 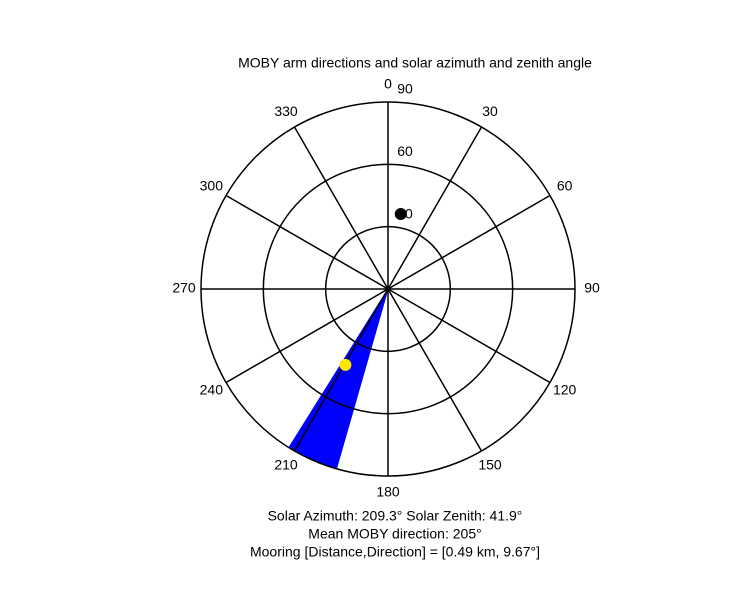 I want to click on theta-tick-label: 180, so click(x=388, y=492).